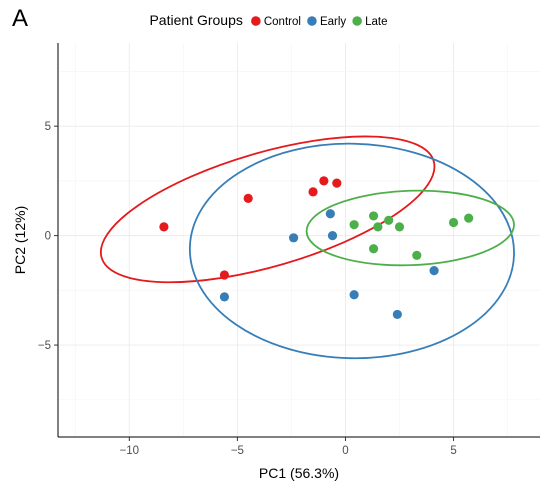 This screenshot has height=484, width=542. I want to click on legend-key-late, so click(357, 21).